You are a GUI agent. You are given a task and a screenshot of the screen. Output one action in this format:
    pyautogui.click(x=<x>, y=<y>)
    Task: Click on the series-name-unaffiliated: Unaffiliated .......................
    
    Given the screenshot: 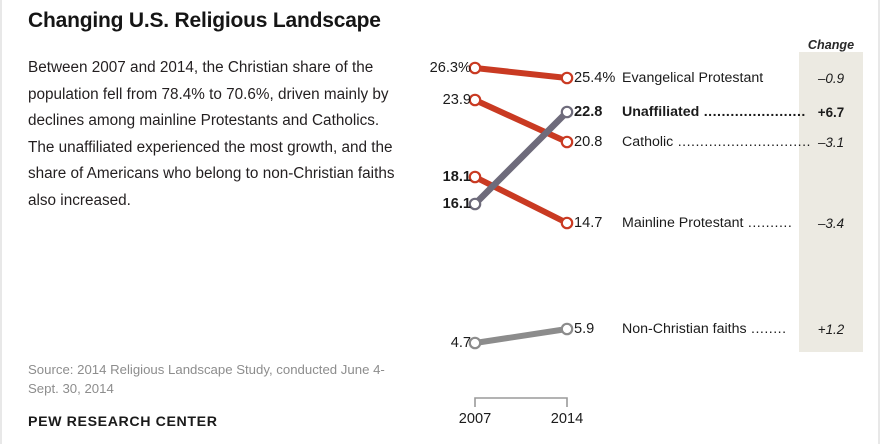 What is the action you would take?
    pyautogui.click(x=714, y=112)
    